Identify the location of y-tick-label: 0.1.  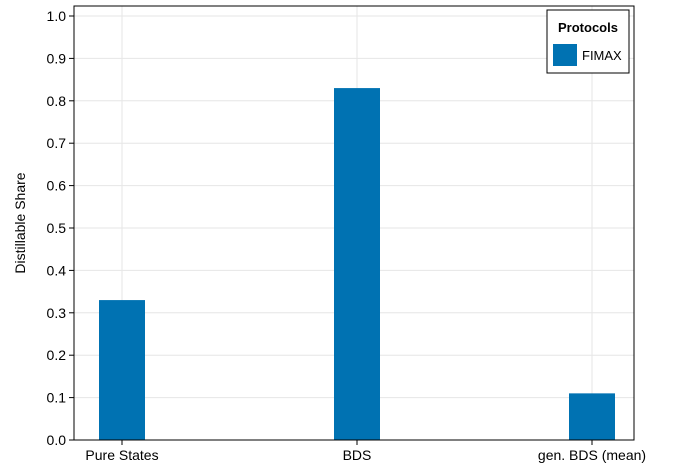
(57, 398).